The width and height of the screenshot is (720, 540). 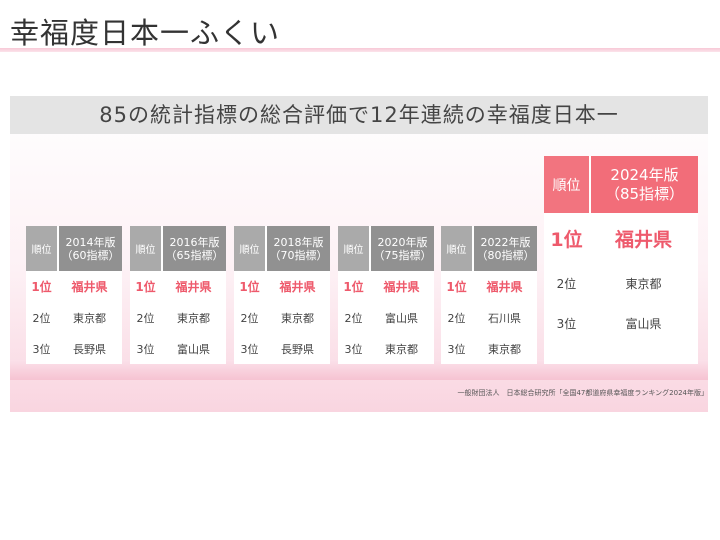 What do you see at coordinates (504, 318) in the screenshot?
I see `prefecture-name: 石川県` at bounding box center [504, 318].